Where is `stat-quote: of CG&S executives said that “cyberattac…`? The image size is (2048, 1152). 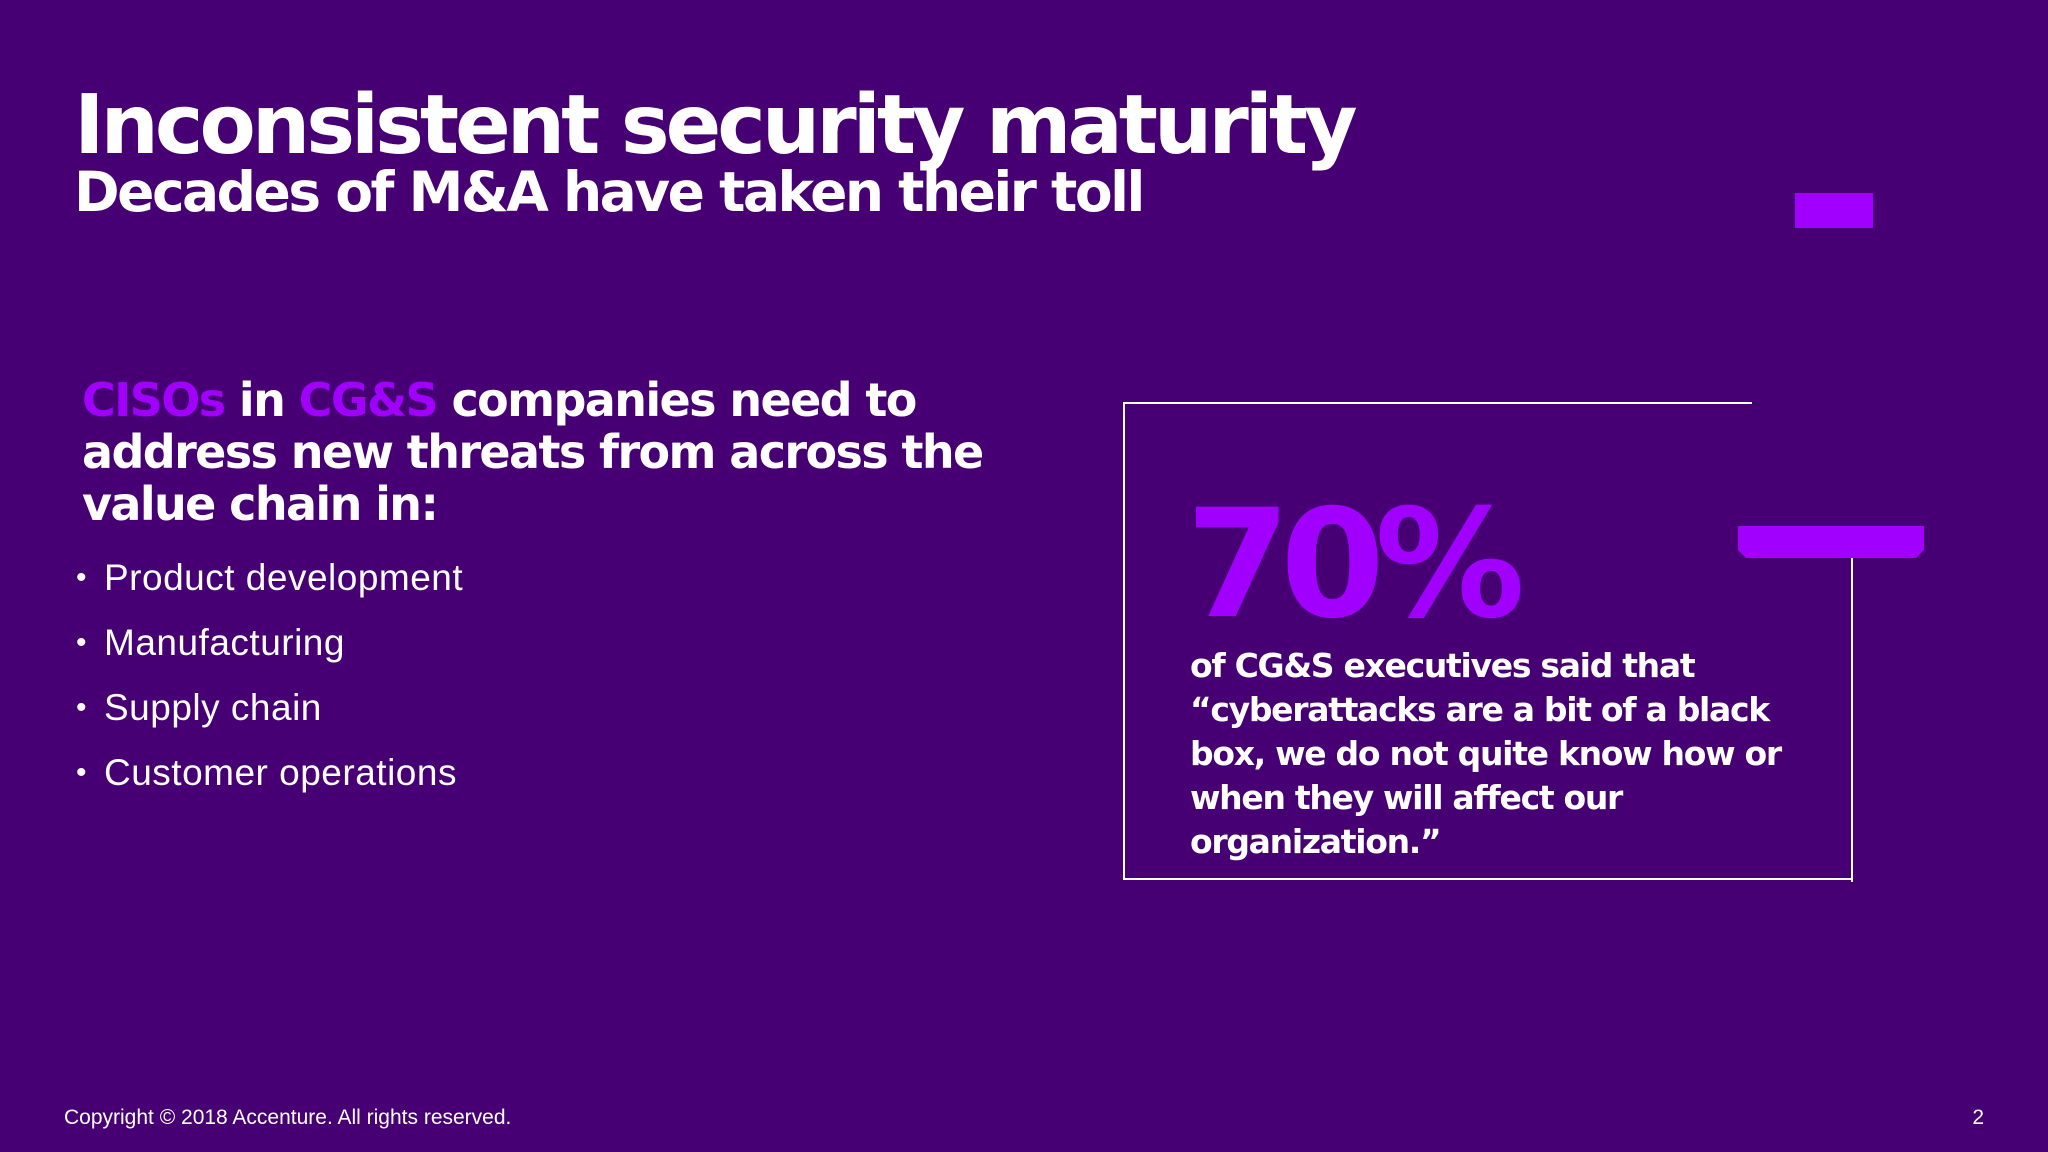 stat-quote: of CG&S executives said that “cyberattac… is located at coordinates (1486, 753).